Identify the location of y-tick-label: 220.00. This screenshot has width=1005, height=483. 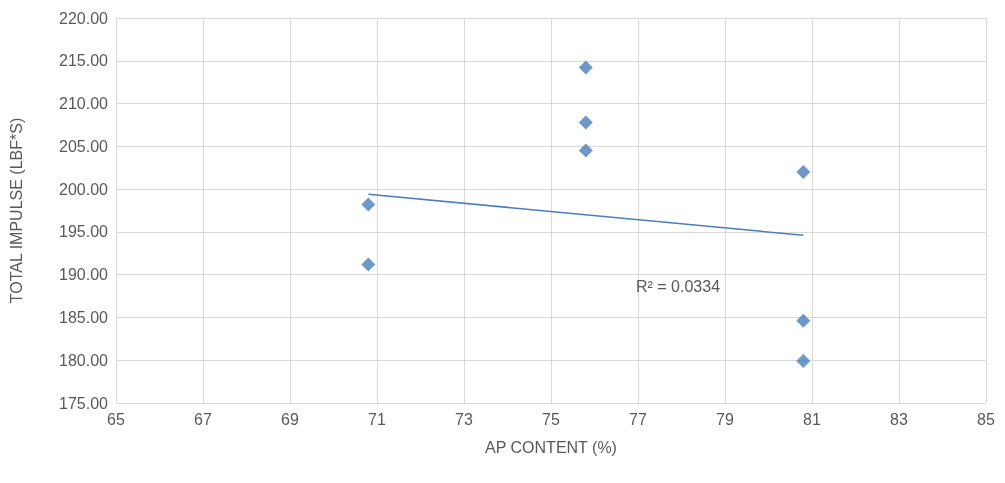
(84, 18).